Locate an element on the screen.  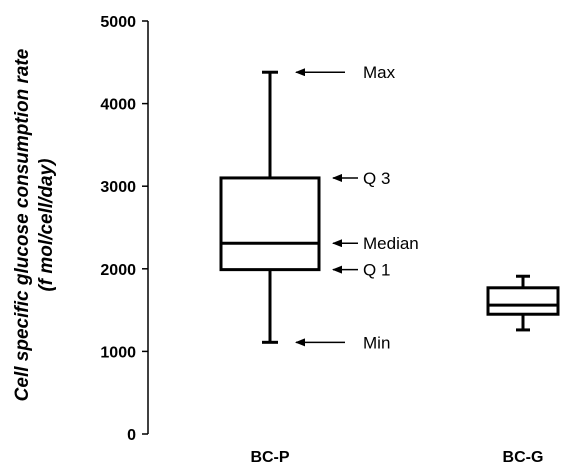
y-tick-label-4000: 4000 is located at coordinates (118, 105).